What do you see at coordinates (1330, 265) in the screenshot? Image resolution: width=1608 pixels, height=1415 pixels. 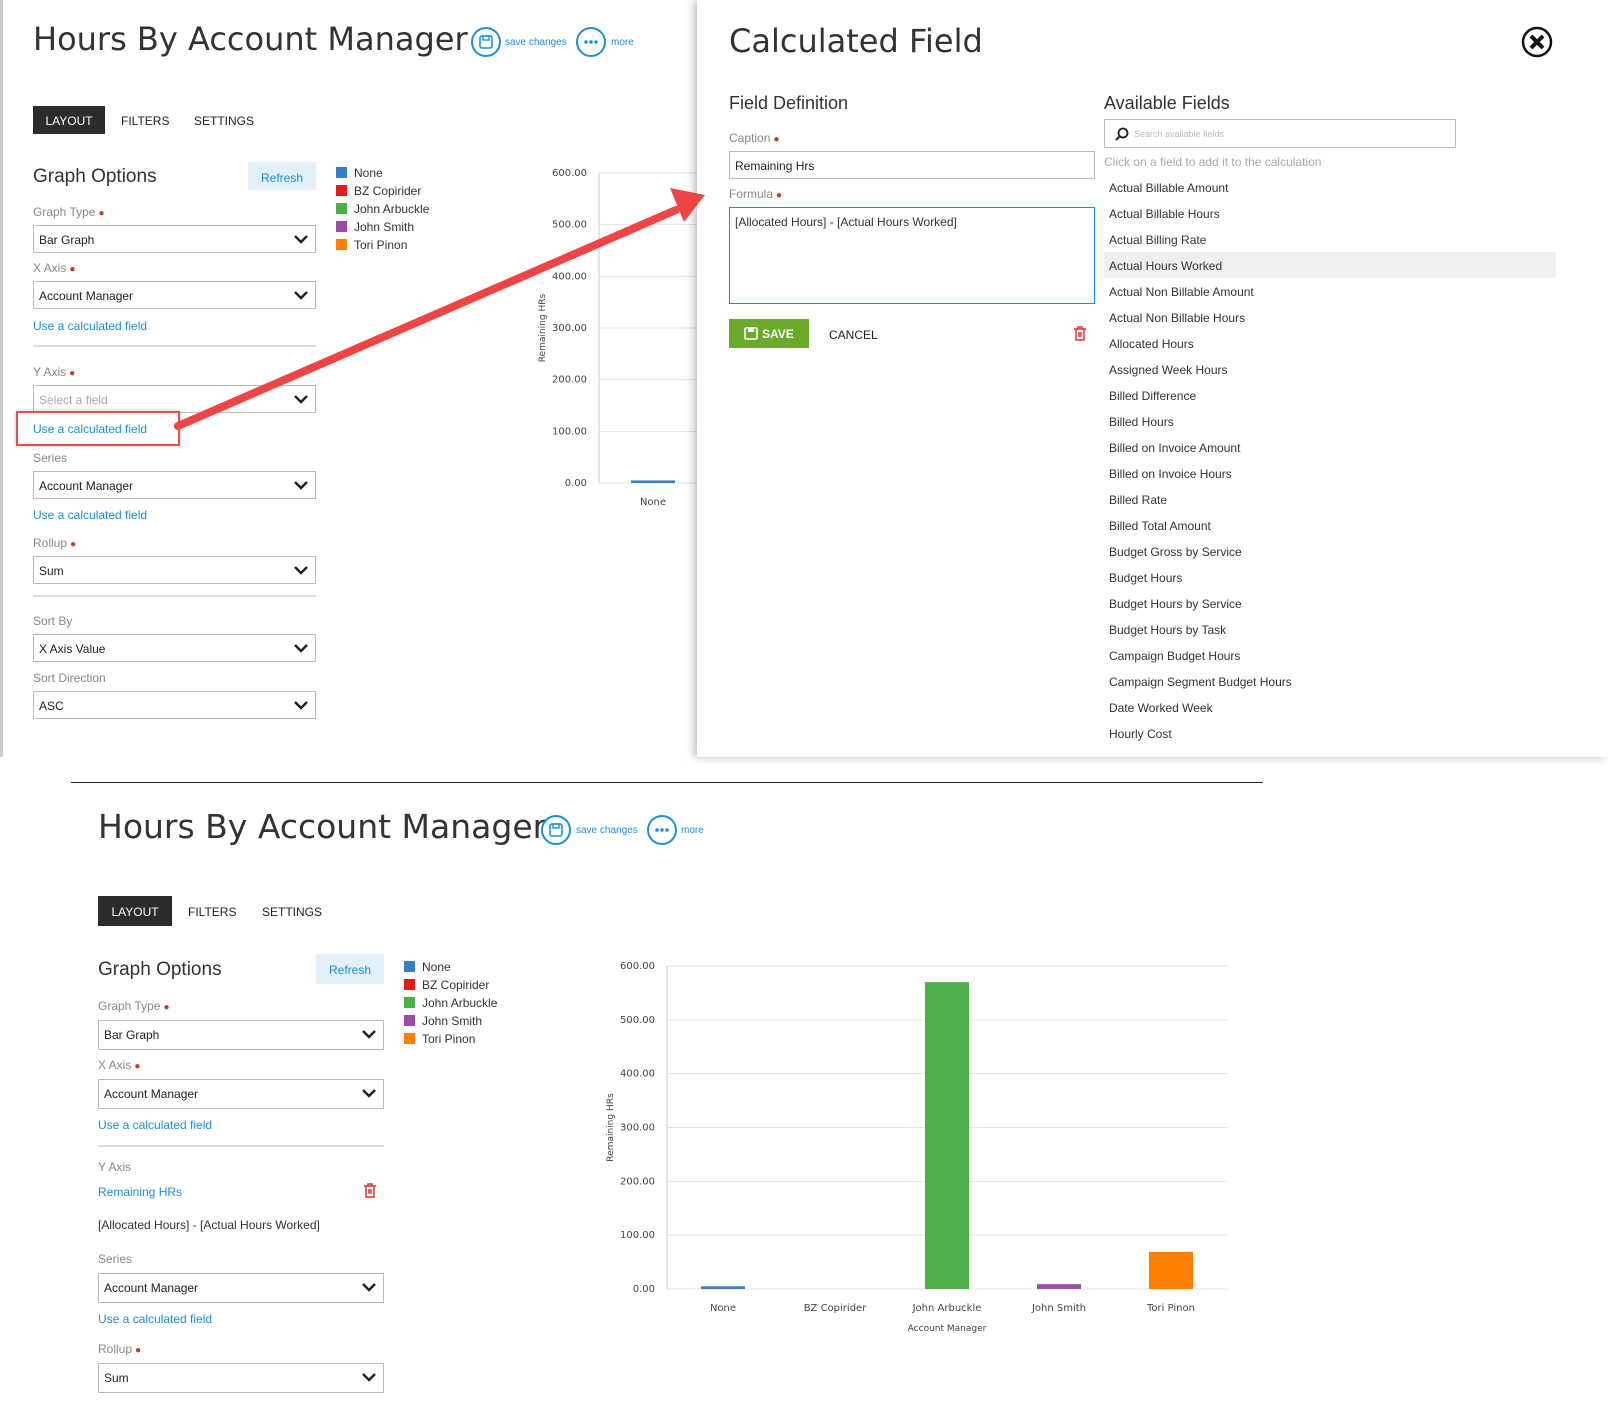 I see `available-field-item: Actual Hours Worked` at bounding box center [1330, 265].